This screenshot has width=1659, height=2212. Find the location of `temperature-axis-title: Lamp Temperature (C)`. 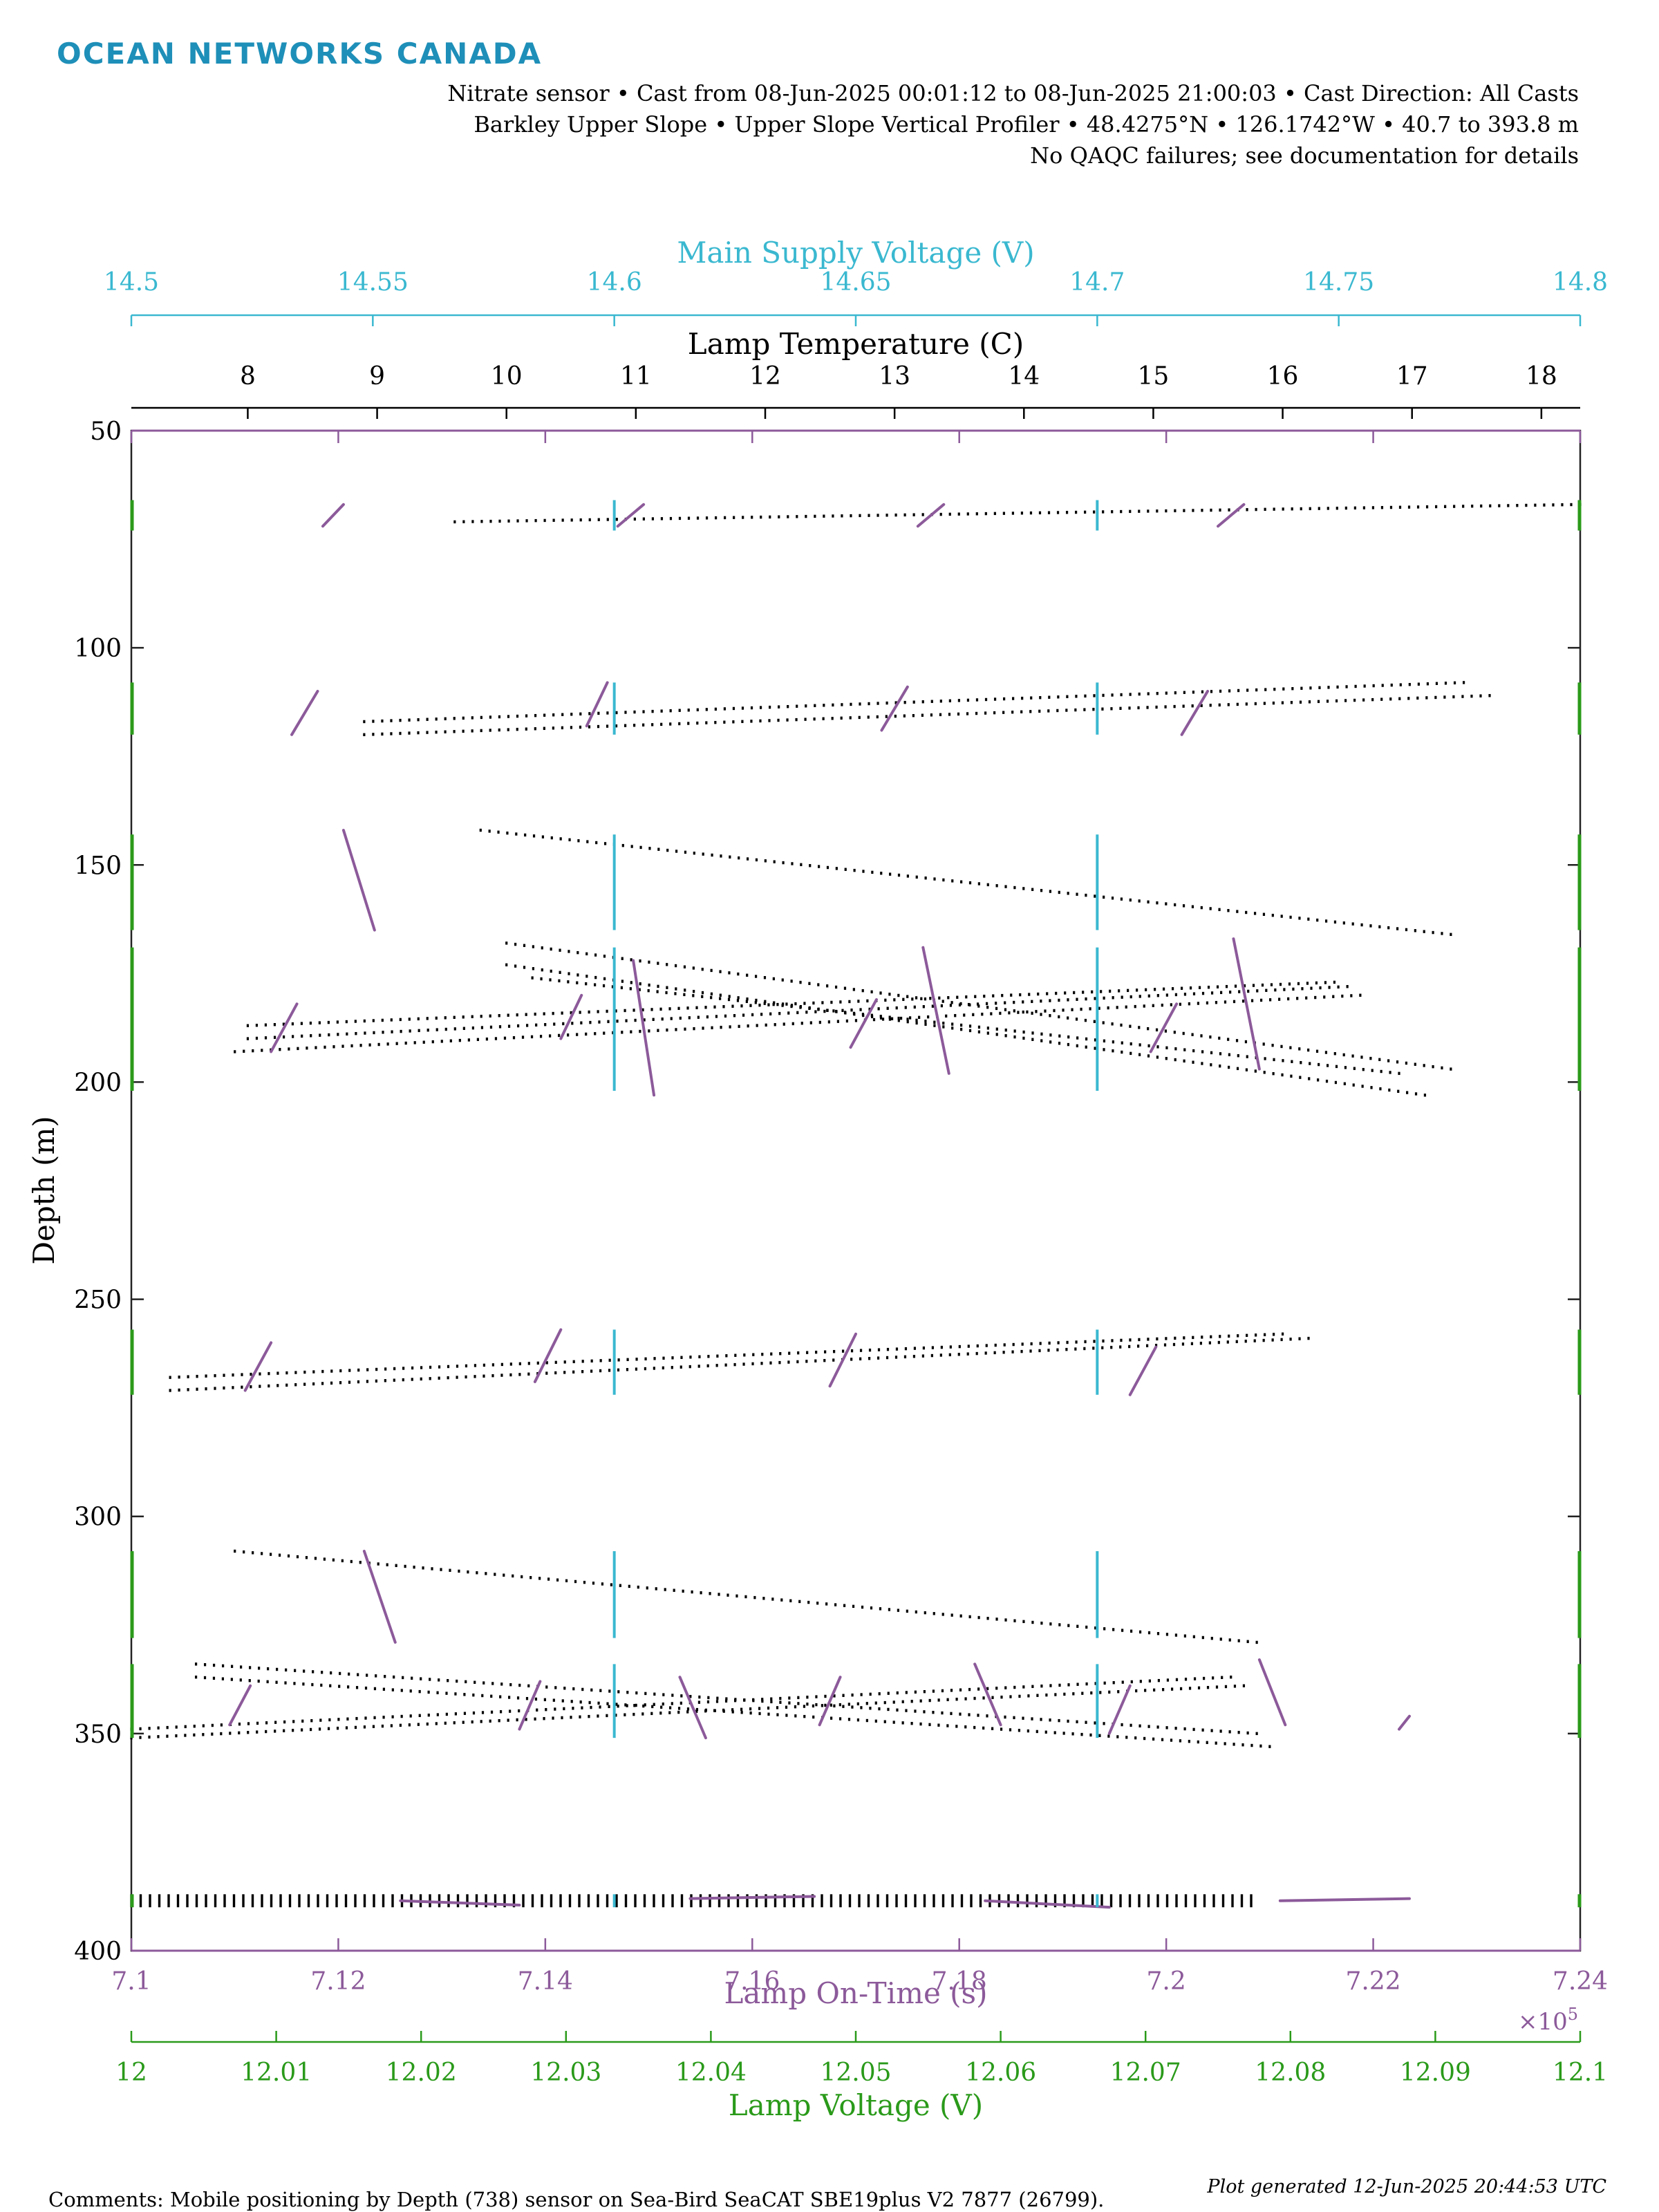

temperature-axis-title: Lamp Temperature (C) is located at coordinates (856, 344).